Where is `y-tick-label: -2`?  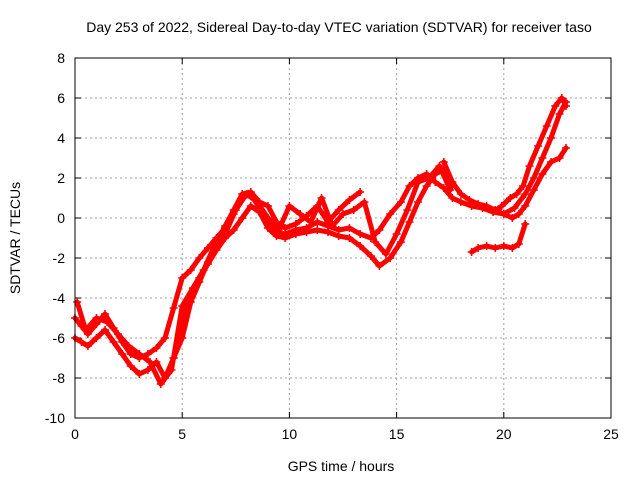
y-tick-label: -2 is located at coordinates (59, 258).